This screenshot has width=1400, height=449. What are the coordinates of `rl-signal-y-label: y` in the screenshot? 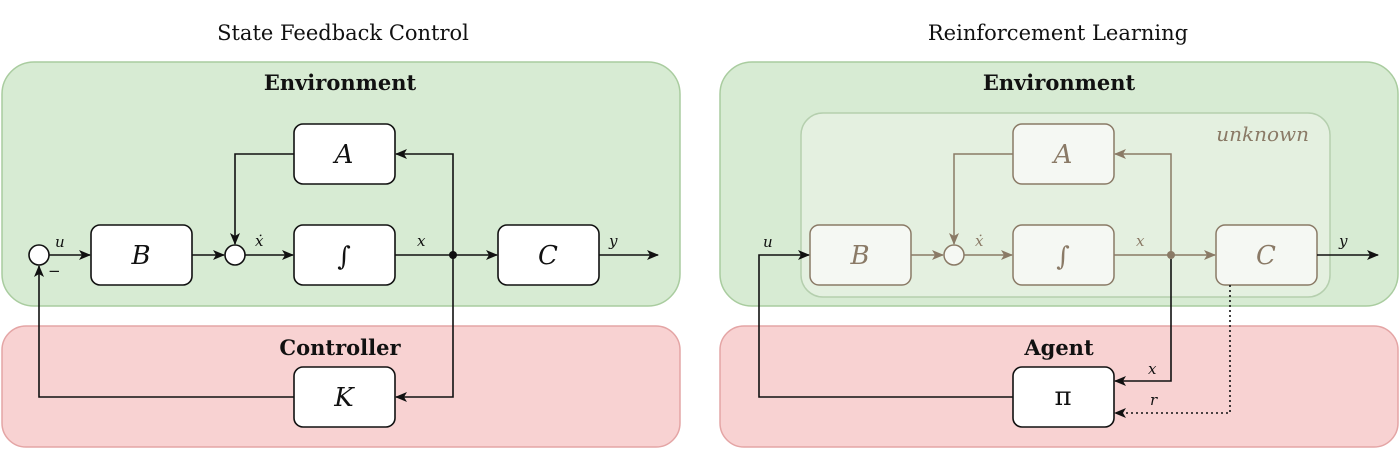 It's located at (1343, 241).